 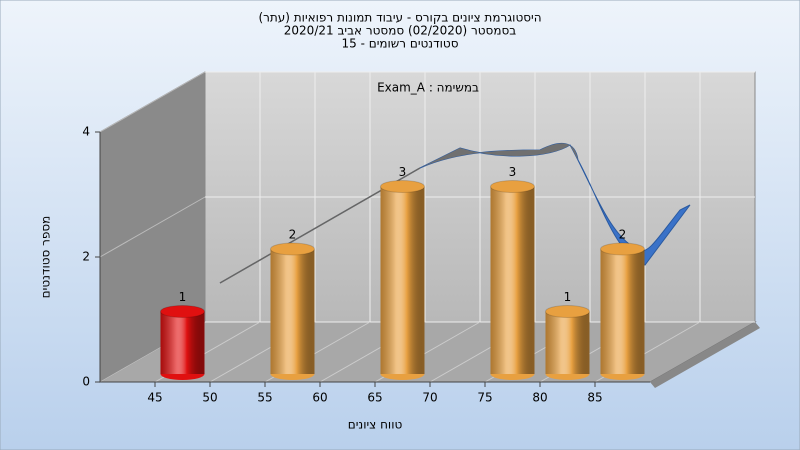 What do you see at coordinates (86, 382) in the screenshot?
I see `y-tick-label: 0` at bounding box center [86, 382].